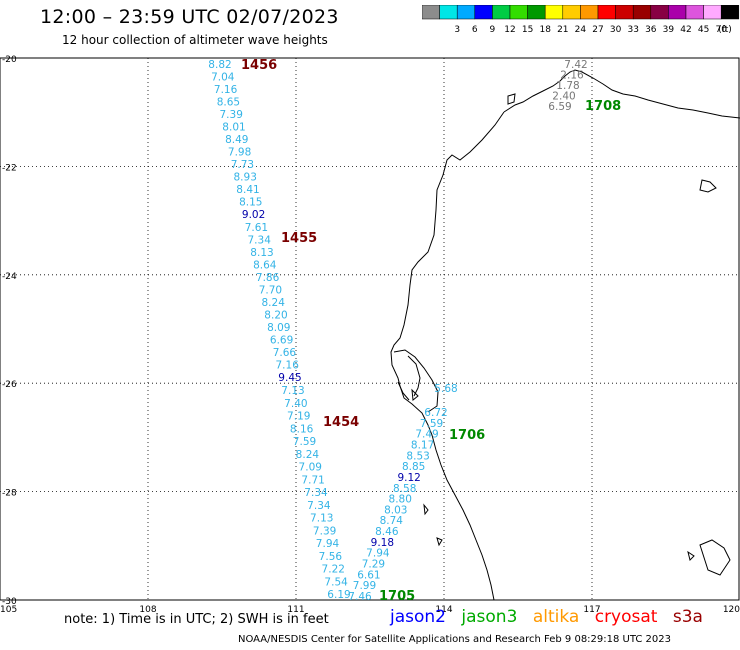  Describe the element at coordinates (298, 417) in the screenshot. I see `swh-value: 7.19` at that location.